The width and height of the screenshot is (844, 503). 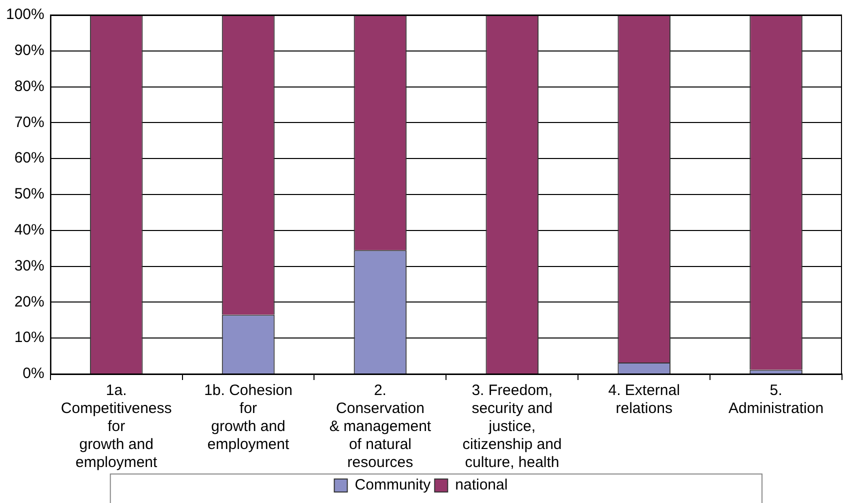 I want to click on legend-label: Community, so click(x=393, y=485).